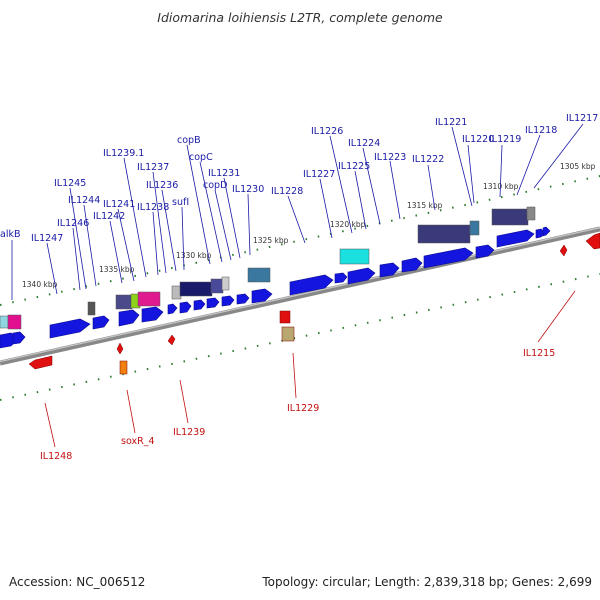 Image resolution: width=600 pixels, height=600 pixels. Describe the element at coordinates (451, 122) in the screenshot. I see `gene-label: IL1221` at that location.